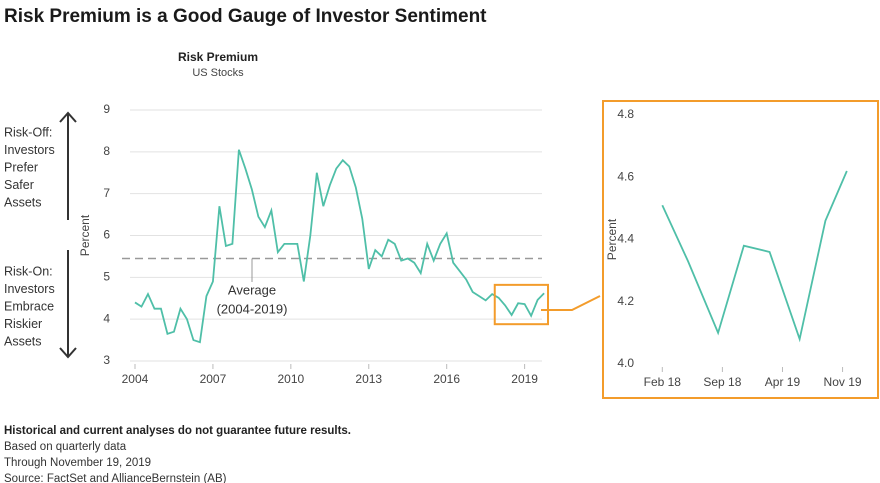 This screenshot has height=483, width=880. What do you see at coordinates (446, 379) in the screenshot?
I see `x-tick-label: 2016` at bounding box center [446, 379].